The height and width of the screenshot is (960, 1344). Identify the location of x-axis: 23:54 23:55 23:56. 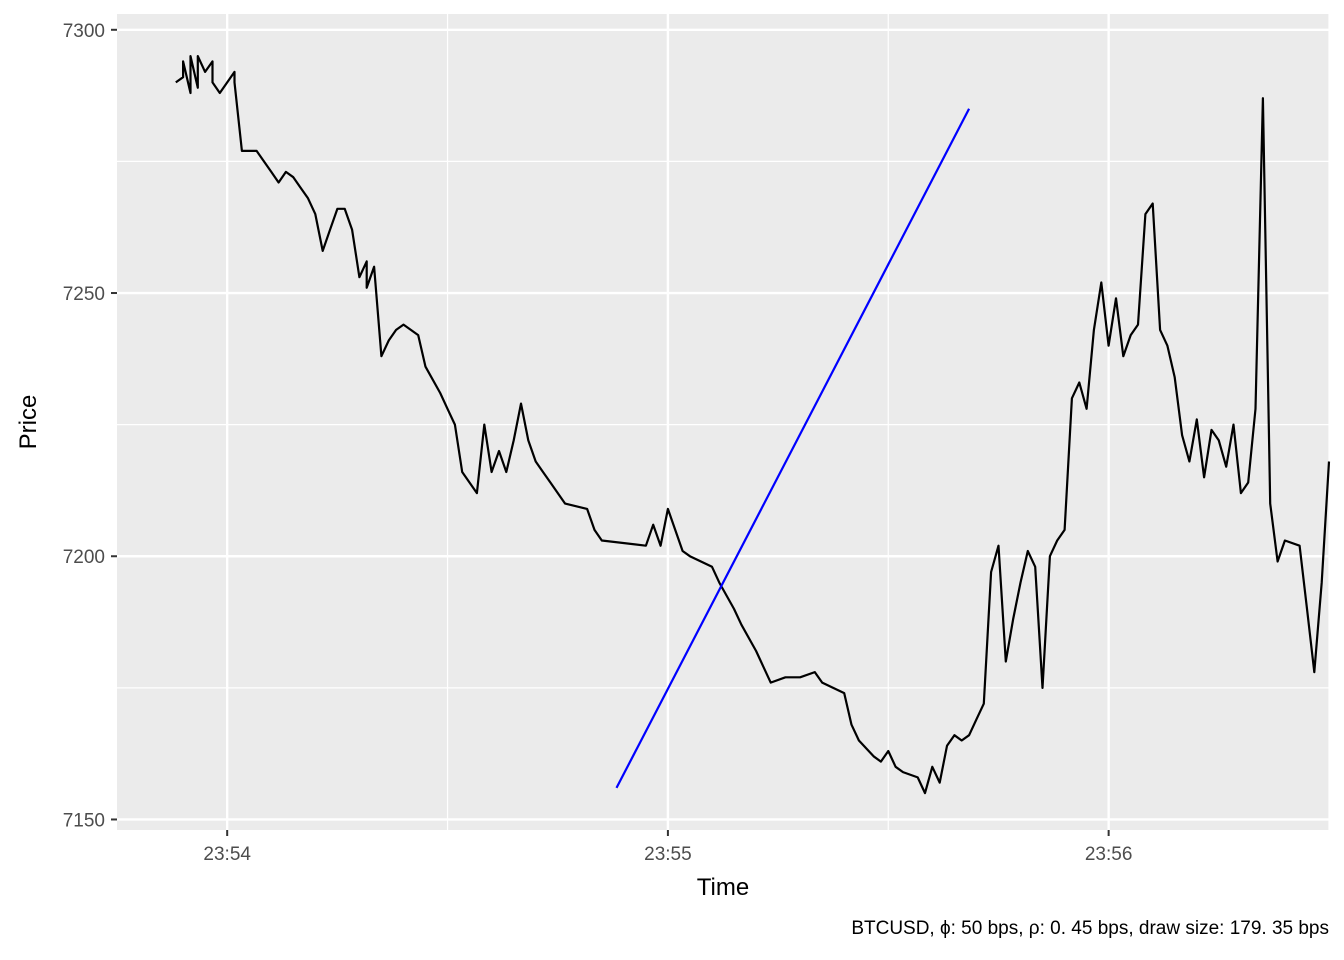
(667, 847).